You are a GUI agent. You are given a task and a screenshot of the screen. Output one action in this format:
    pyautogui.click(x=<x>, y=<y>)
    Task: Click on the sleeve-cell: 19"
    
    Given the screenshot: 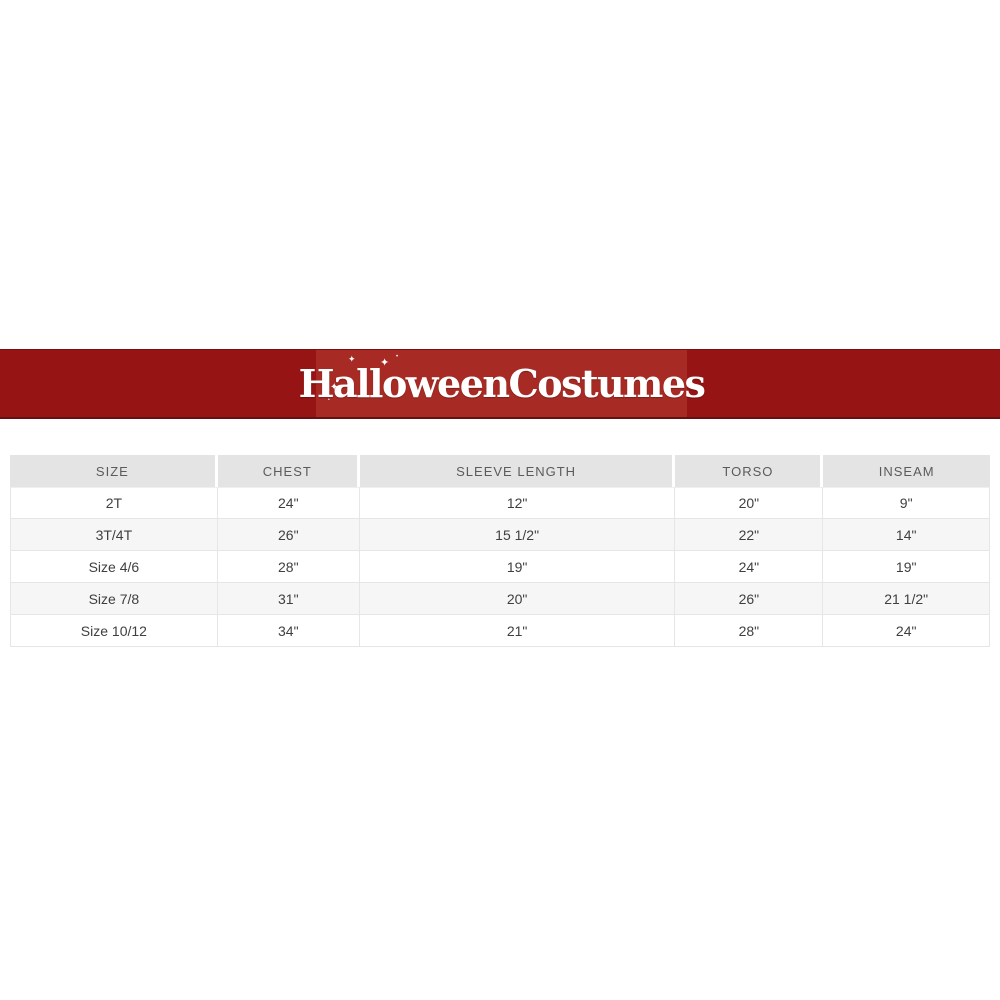 What is the action you would take?
    pyautogui.click(x=517, y=567)
    